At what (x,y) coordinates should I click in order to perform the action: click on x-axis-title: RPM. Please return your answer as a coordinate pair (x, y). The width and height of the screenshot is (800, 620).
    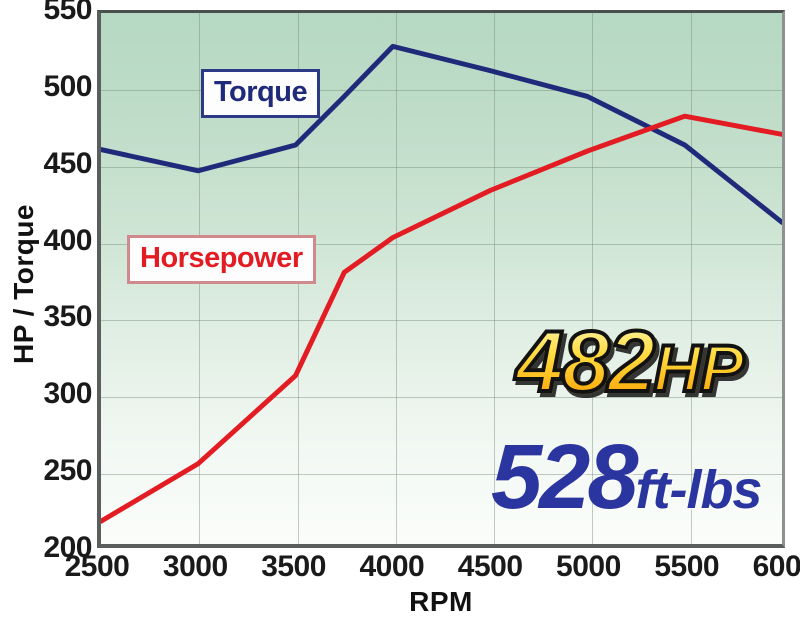
    Looking at the image, I should click on (441, 601).